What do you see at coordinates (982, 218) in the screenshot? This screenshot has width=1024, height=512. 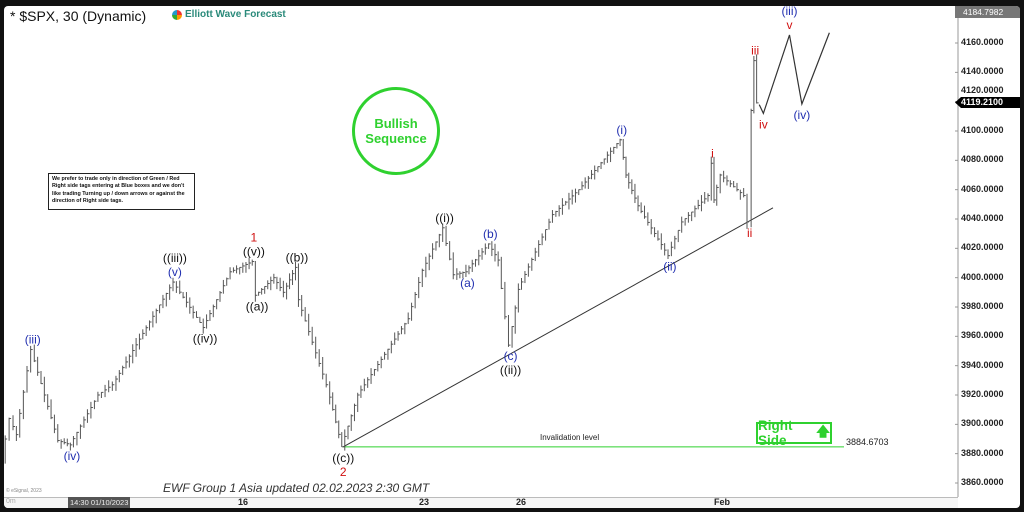 I see `y-tick-label: 4040.0000` at bounding box center [982, 218].